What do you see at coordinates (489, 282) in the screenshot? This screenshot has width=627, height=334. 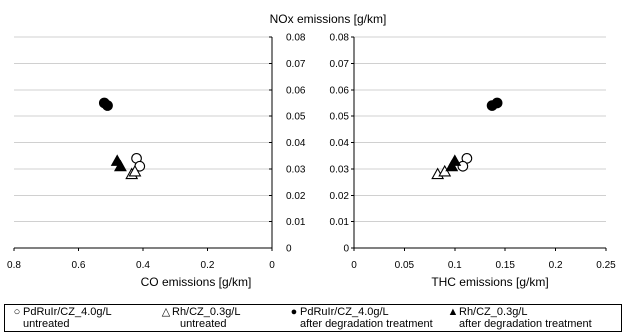 I see `thc-x-axis-title: THC emissions [g/km]` at bounding box center [489, 282].